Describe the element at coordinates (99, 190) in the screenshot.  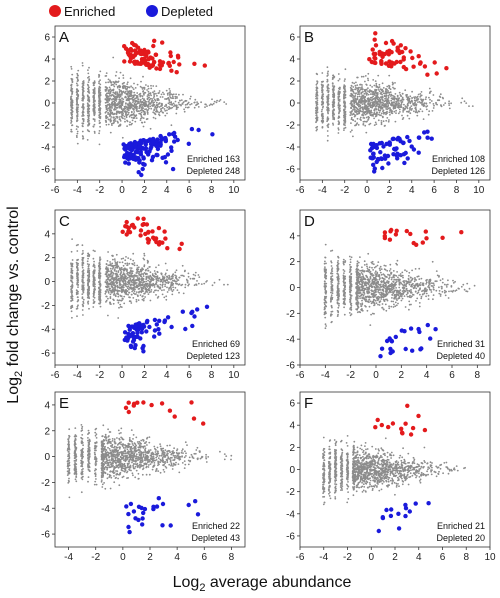
I see `x-tick-label: -2` at that location.